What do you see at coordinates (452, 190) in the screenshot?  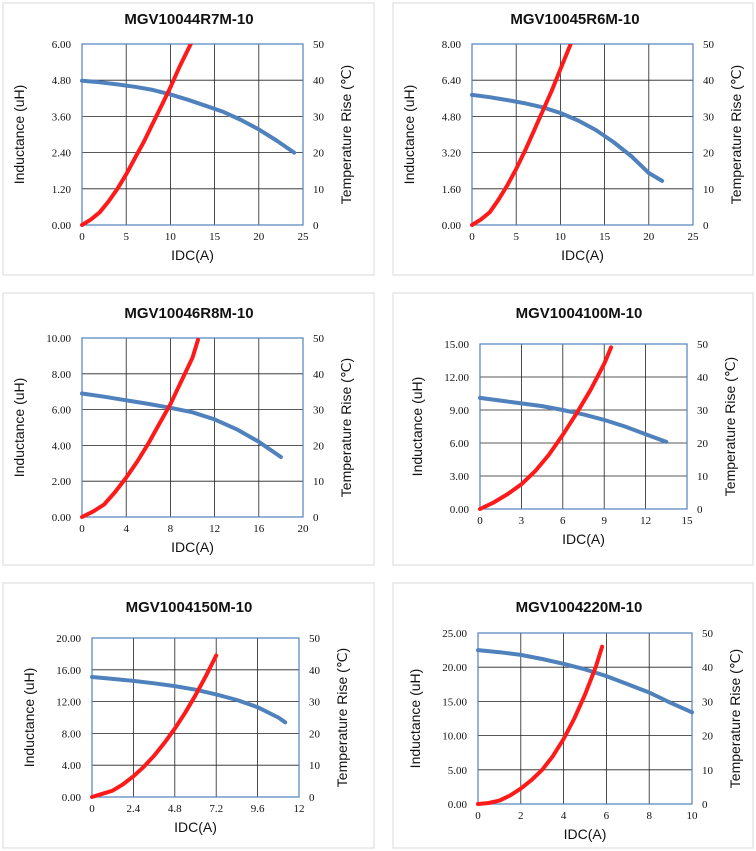 I see `y-tick-label: 1.60` at bounding box center [452, 190].